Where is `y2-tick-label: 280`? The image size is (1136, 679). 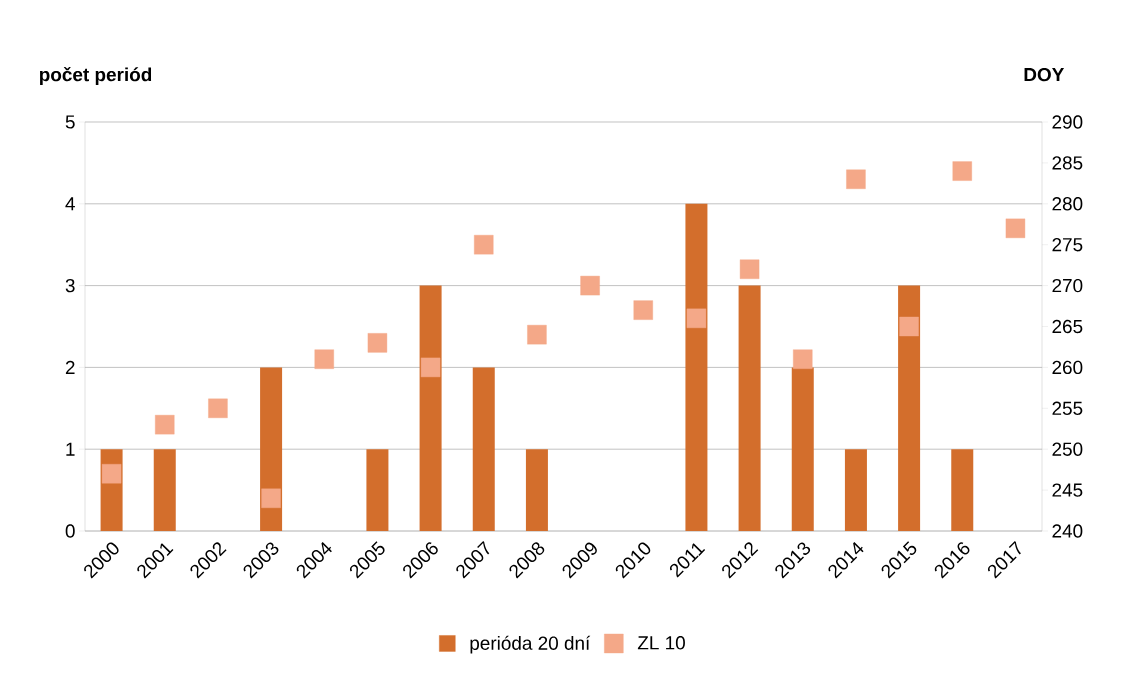
y2-tick-label: 280 is located at coordinates (1067, 204).